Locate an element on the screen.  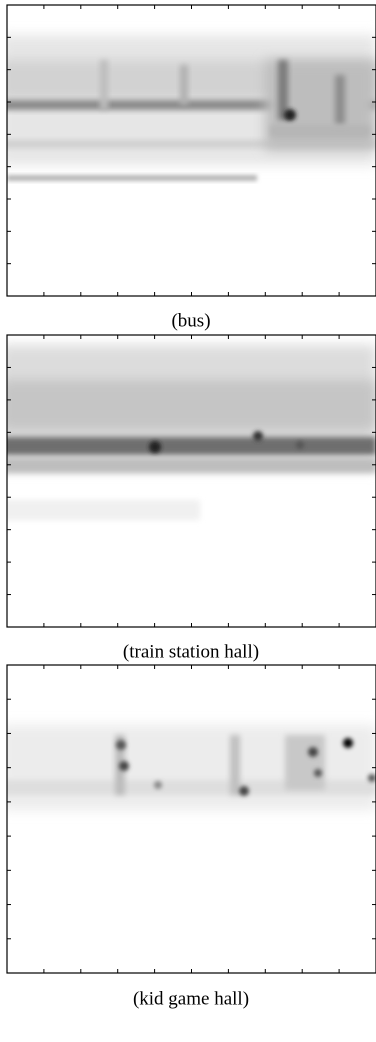
spectrogram-bus is located at coordinates (191, 108).